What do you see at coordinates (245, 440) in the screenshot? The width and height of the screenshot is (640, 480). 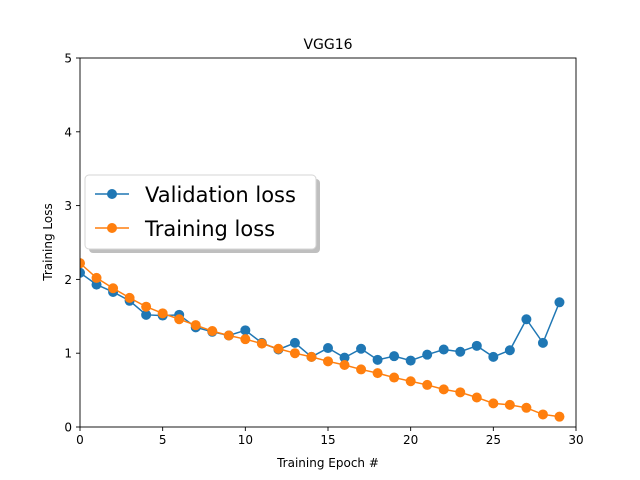 I see `x-tick-label: 10` at bounding box center [245, 440].